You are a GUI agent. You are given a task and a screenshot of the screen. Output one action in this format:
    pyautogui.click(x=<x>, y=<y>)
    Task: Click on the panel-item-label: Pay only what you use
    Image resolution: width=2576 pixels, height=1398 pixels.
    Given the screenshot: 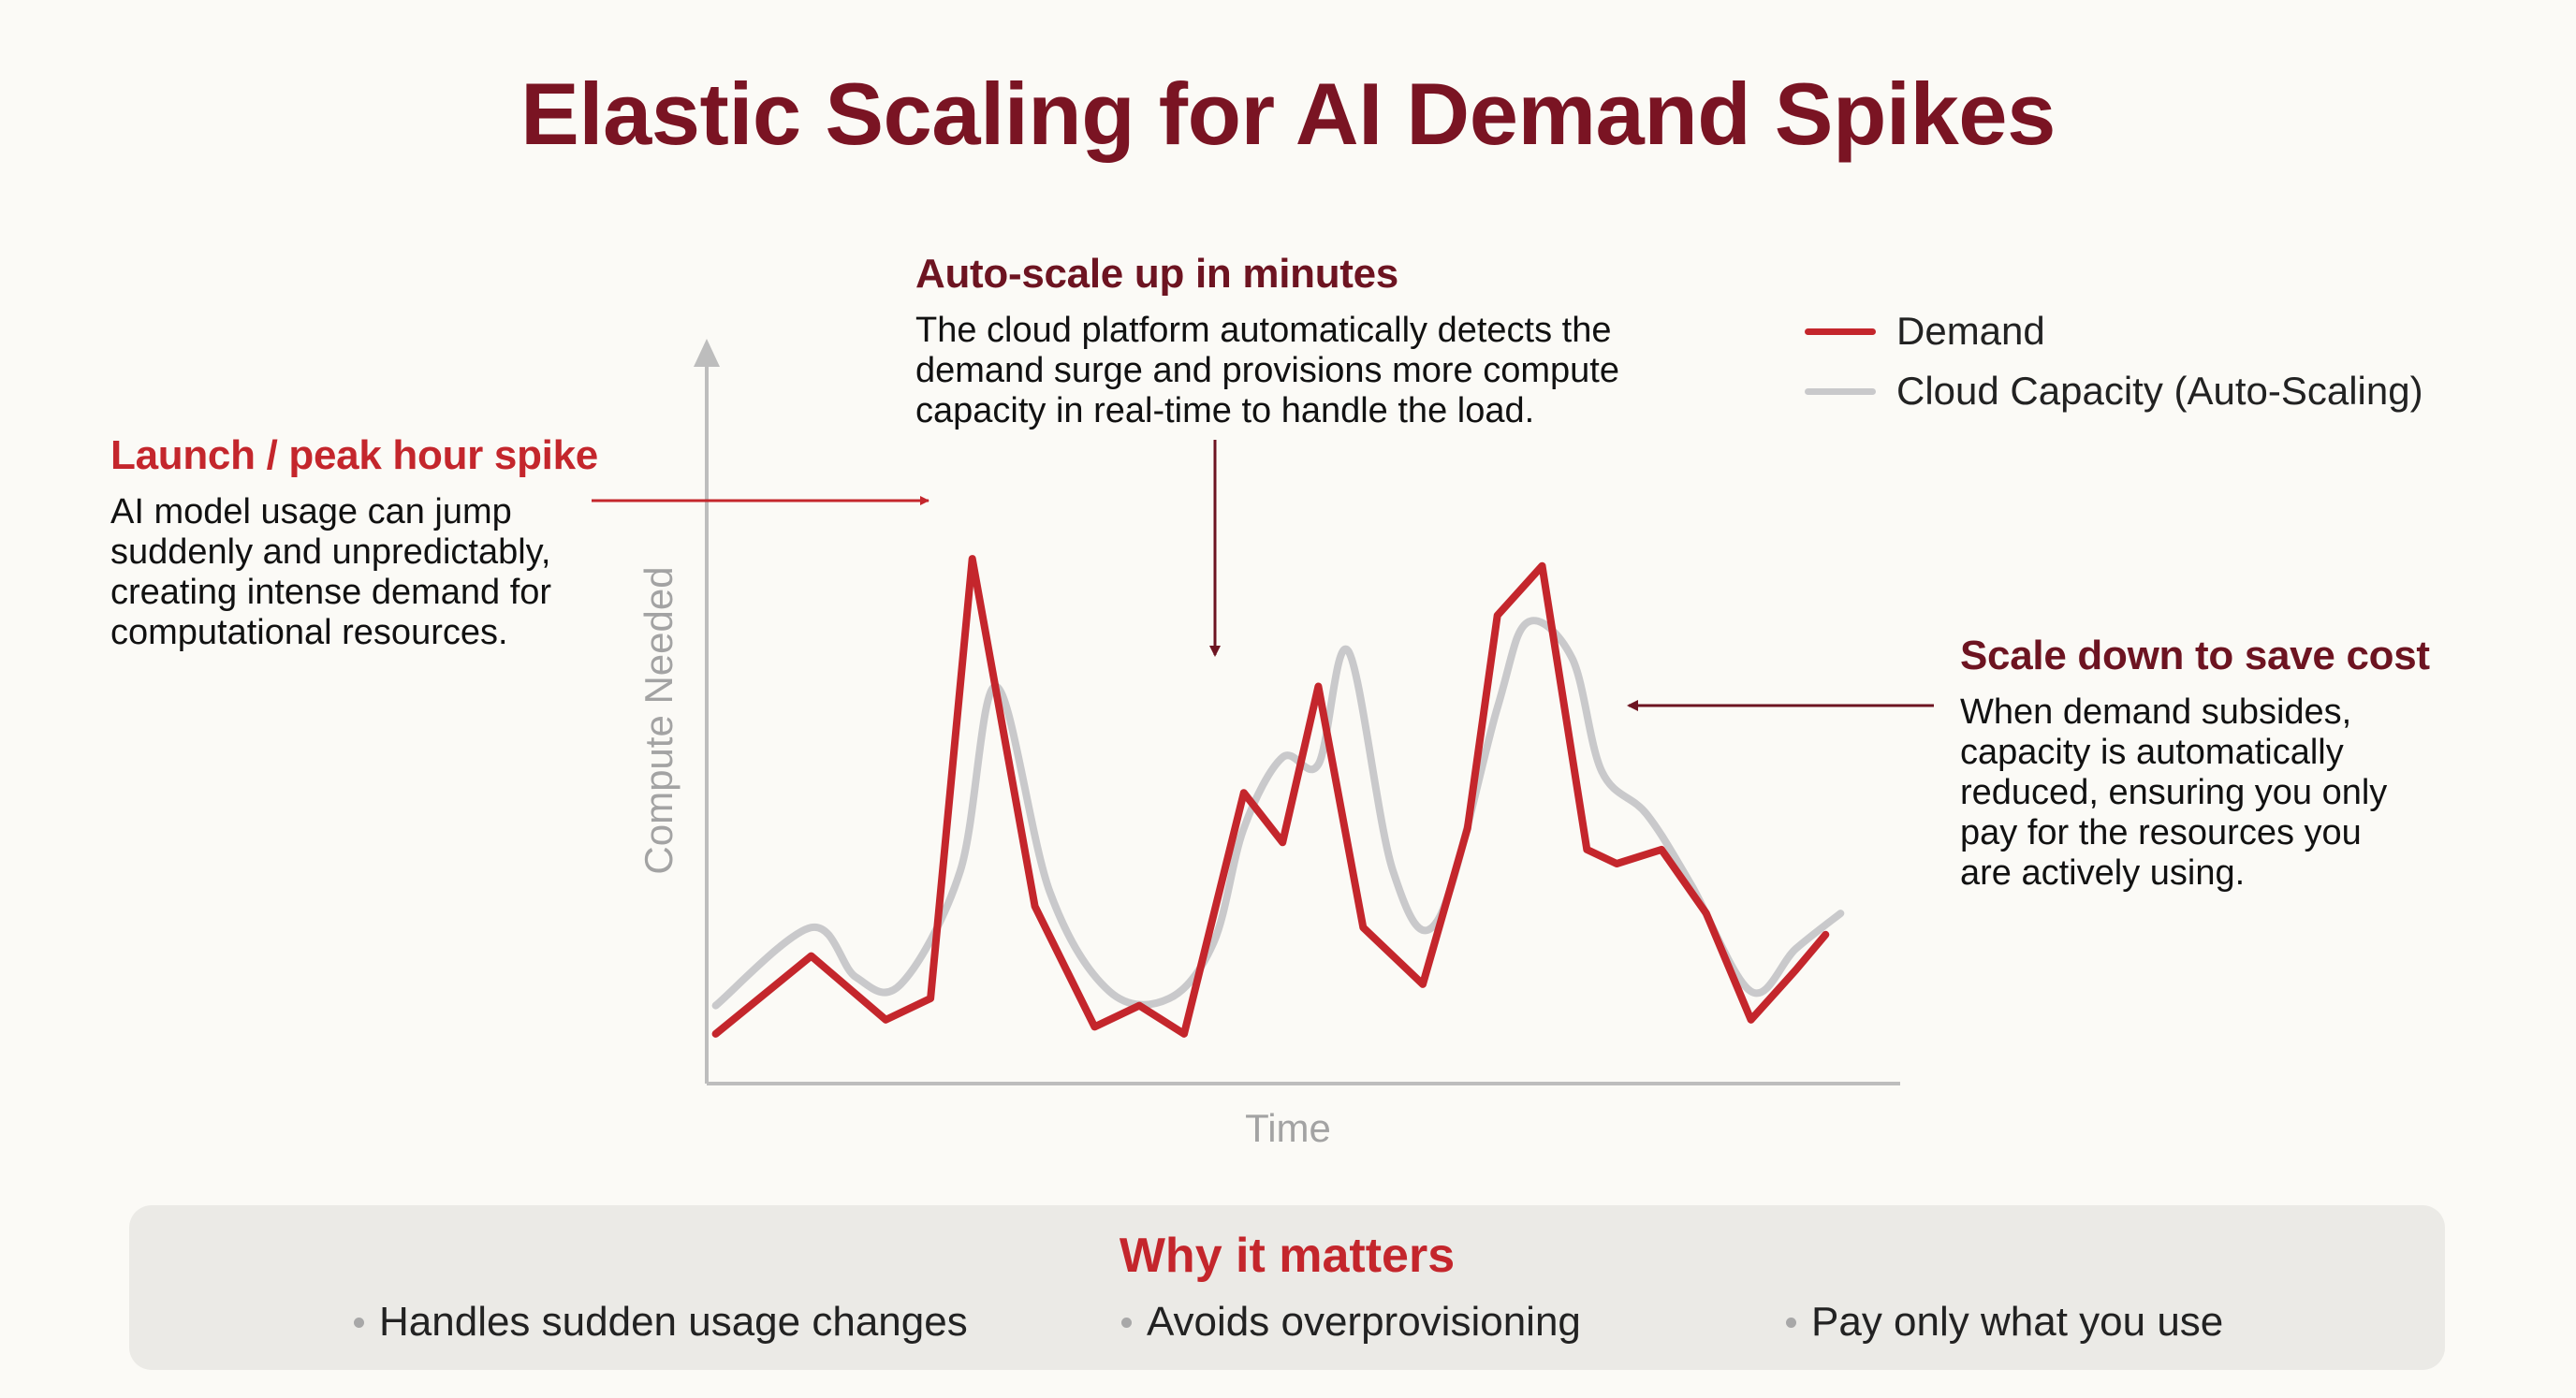 What is the action you would take?
    pyautogui.click(x=2018, y=1322)
    